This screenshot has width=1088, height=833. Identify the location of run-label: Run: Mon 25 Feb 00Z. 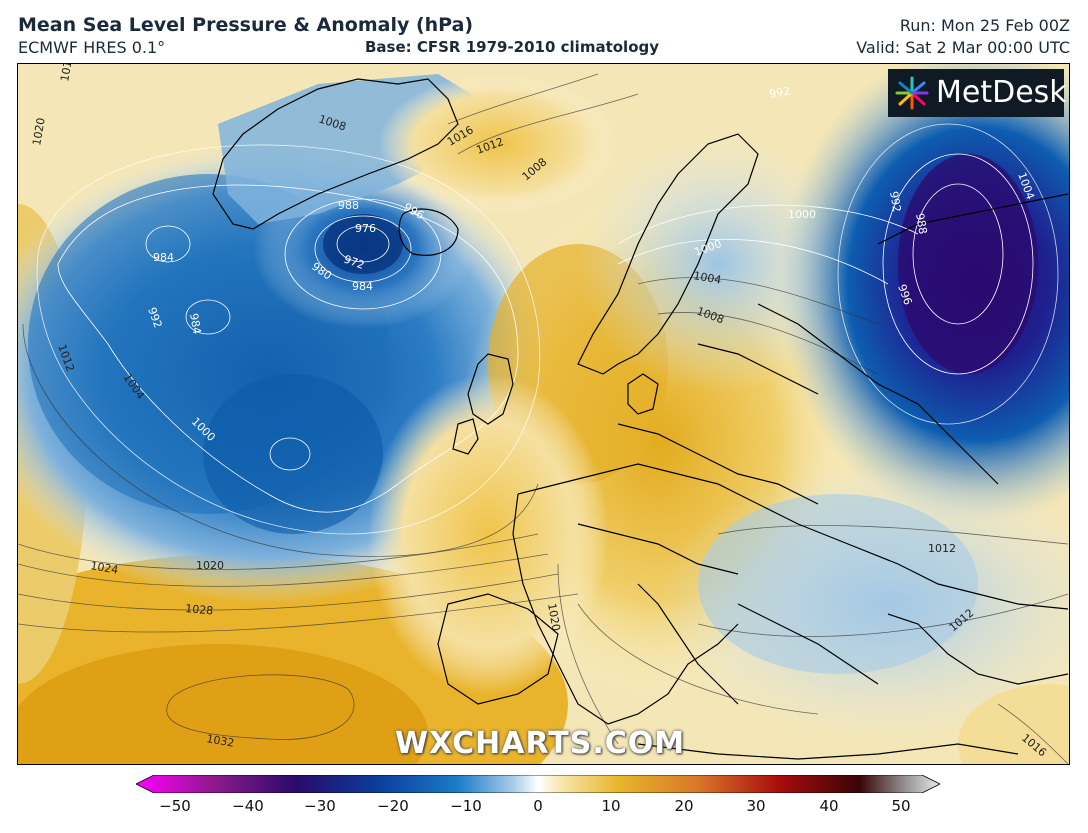
(984, 25).